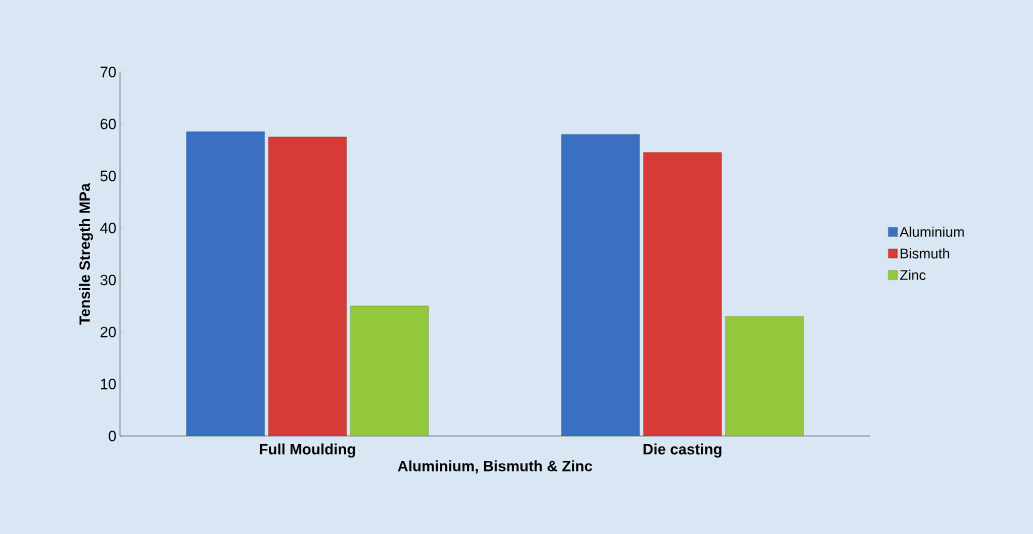 The height and width of the screenshot is (534, 1033). Describe the element at coordinates (108, 176) in the screenshot. I see `y-tick-label: 50` at that location.